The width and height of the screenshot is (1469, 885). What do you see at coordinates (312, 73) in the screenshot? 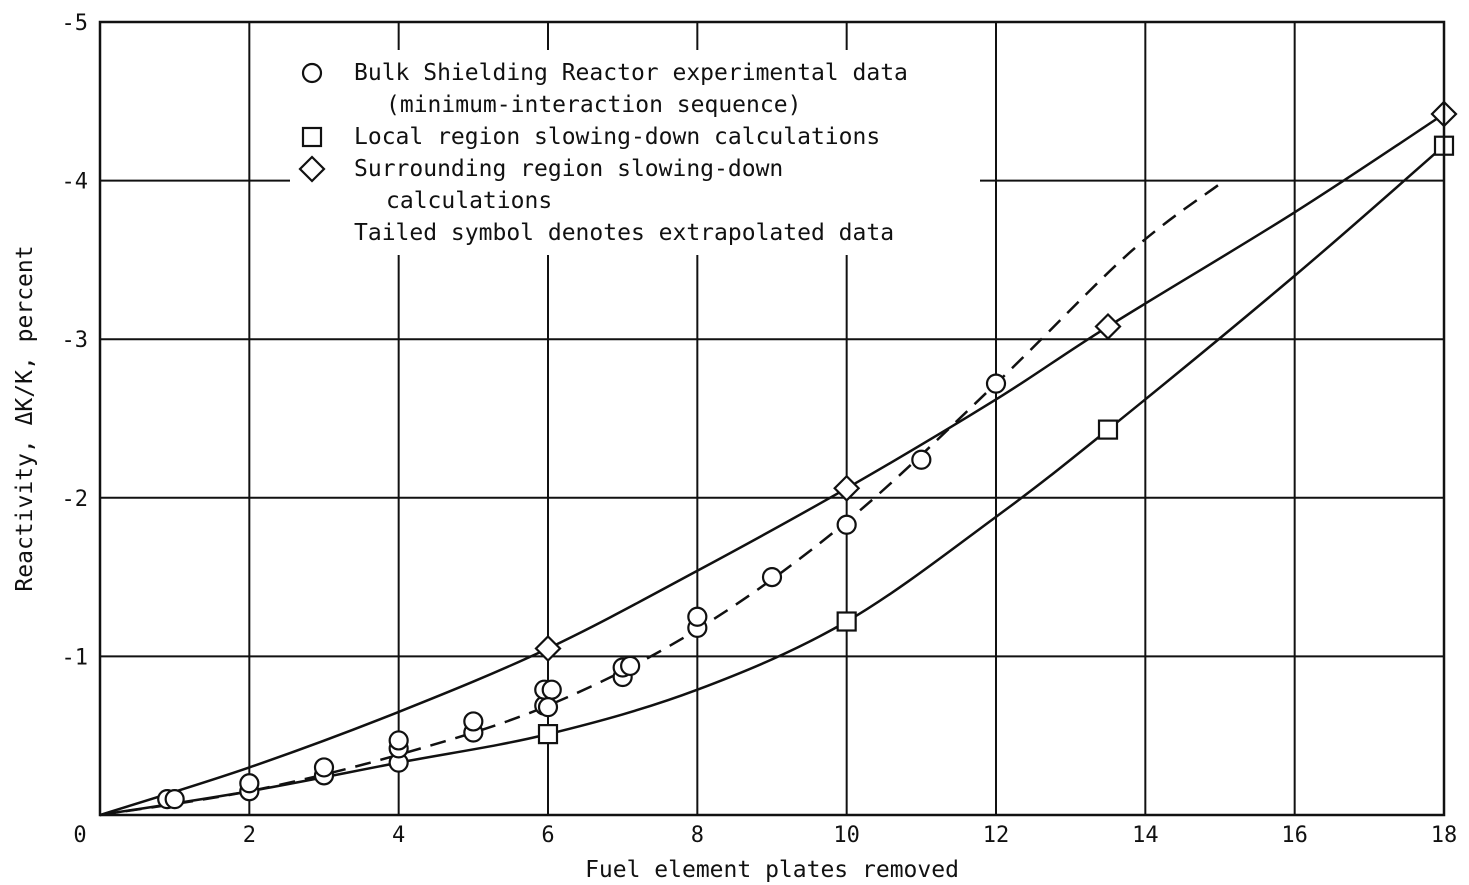
I see `legend-circle-icon` at bounding box center [312, 73].